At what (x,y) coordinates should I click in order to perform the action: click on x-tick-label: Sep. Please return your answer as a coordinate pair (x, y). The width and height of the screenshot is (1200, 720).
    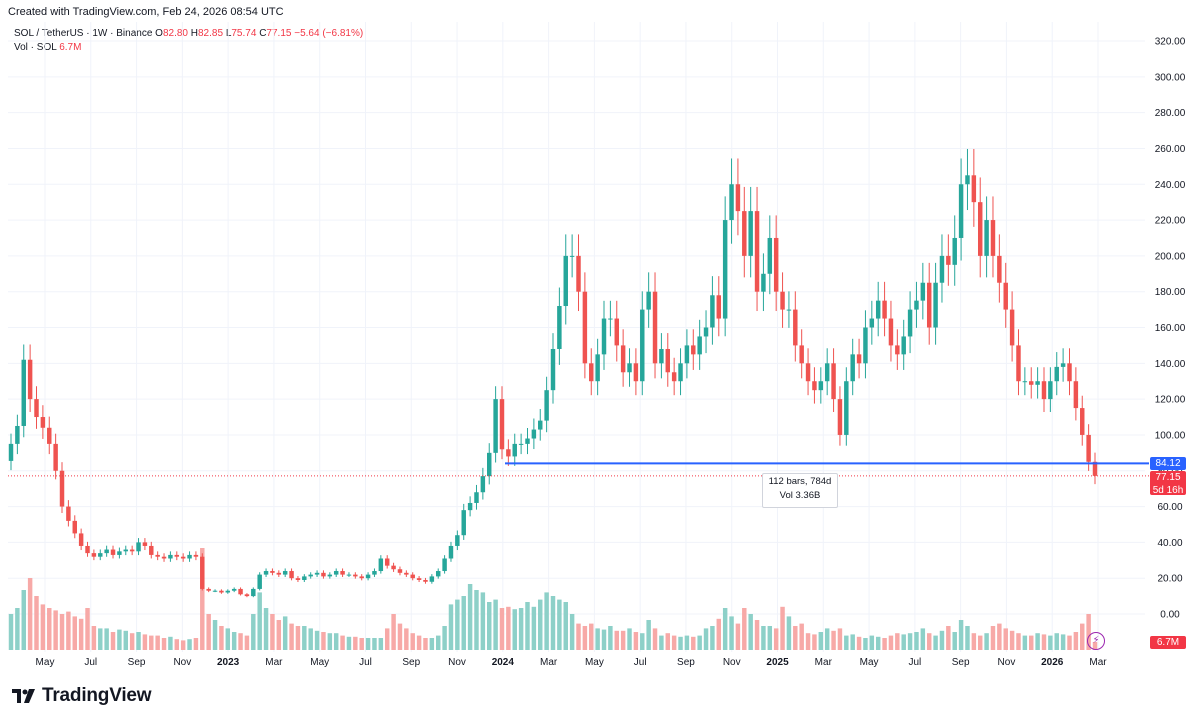
    Looking at the image, I should click on (411, 662).